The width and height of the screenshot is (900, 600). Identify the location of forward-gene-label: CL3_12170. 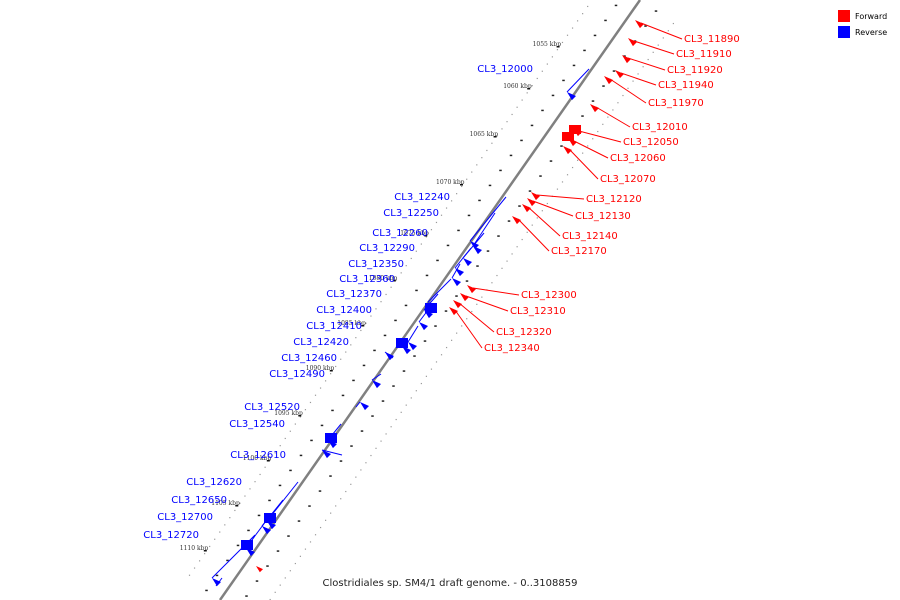
(579, 251).